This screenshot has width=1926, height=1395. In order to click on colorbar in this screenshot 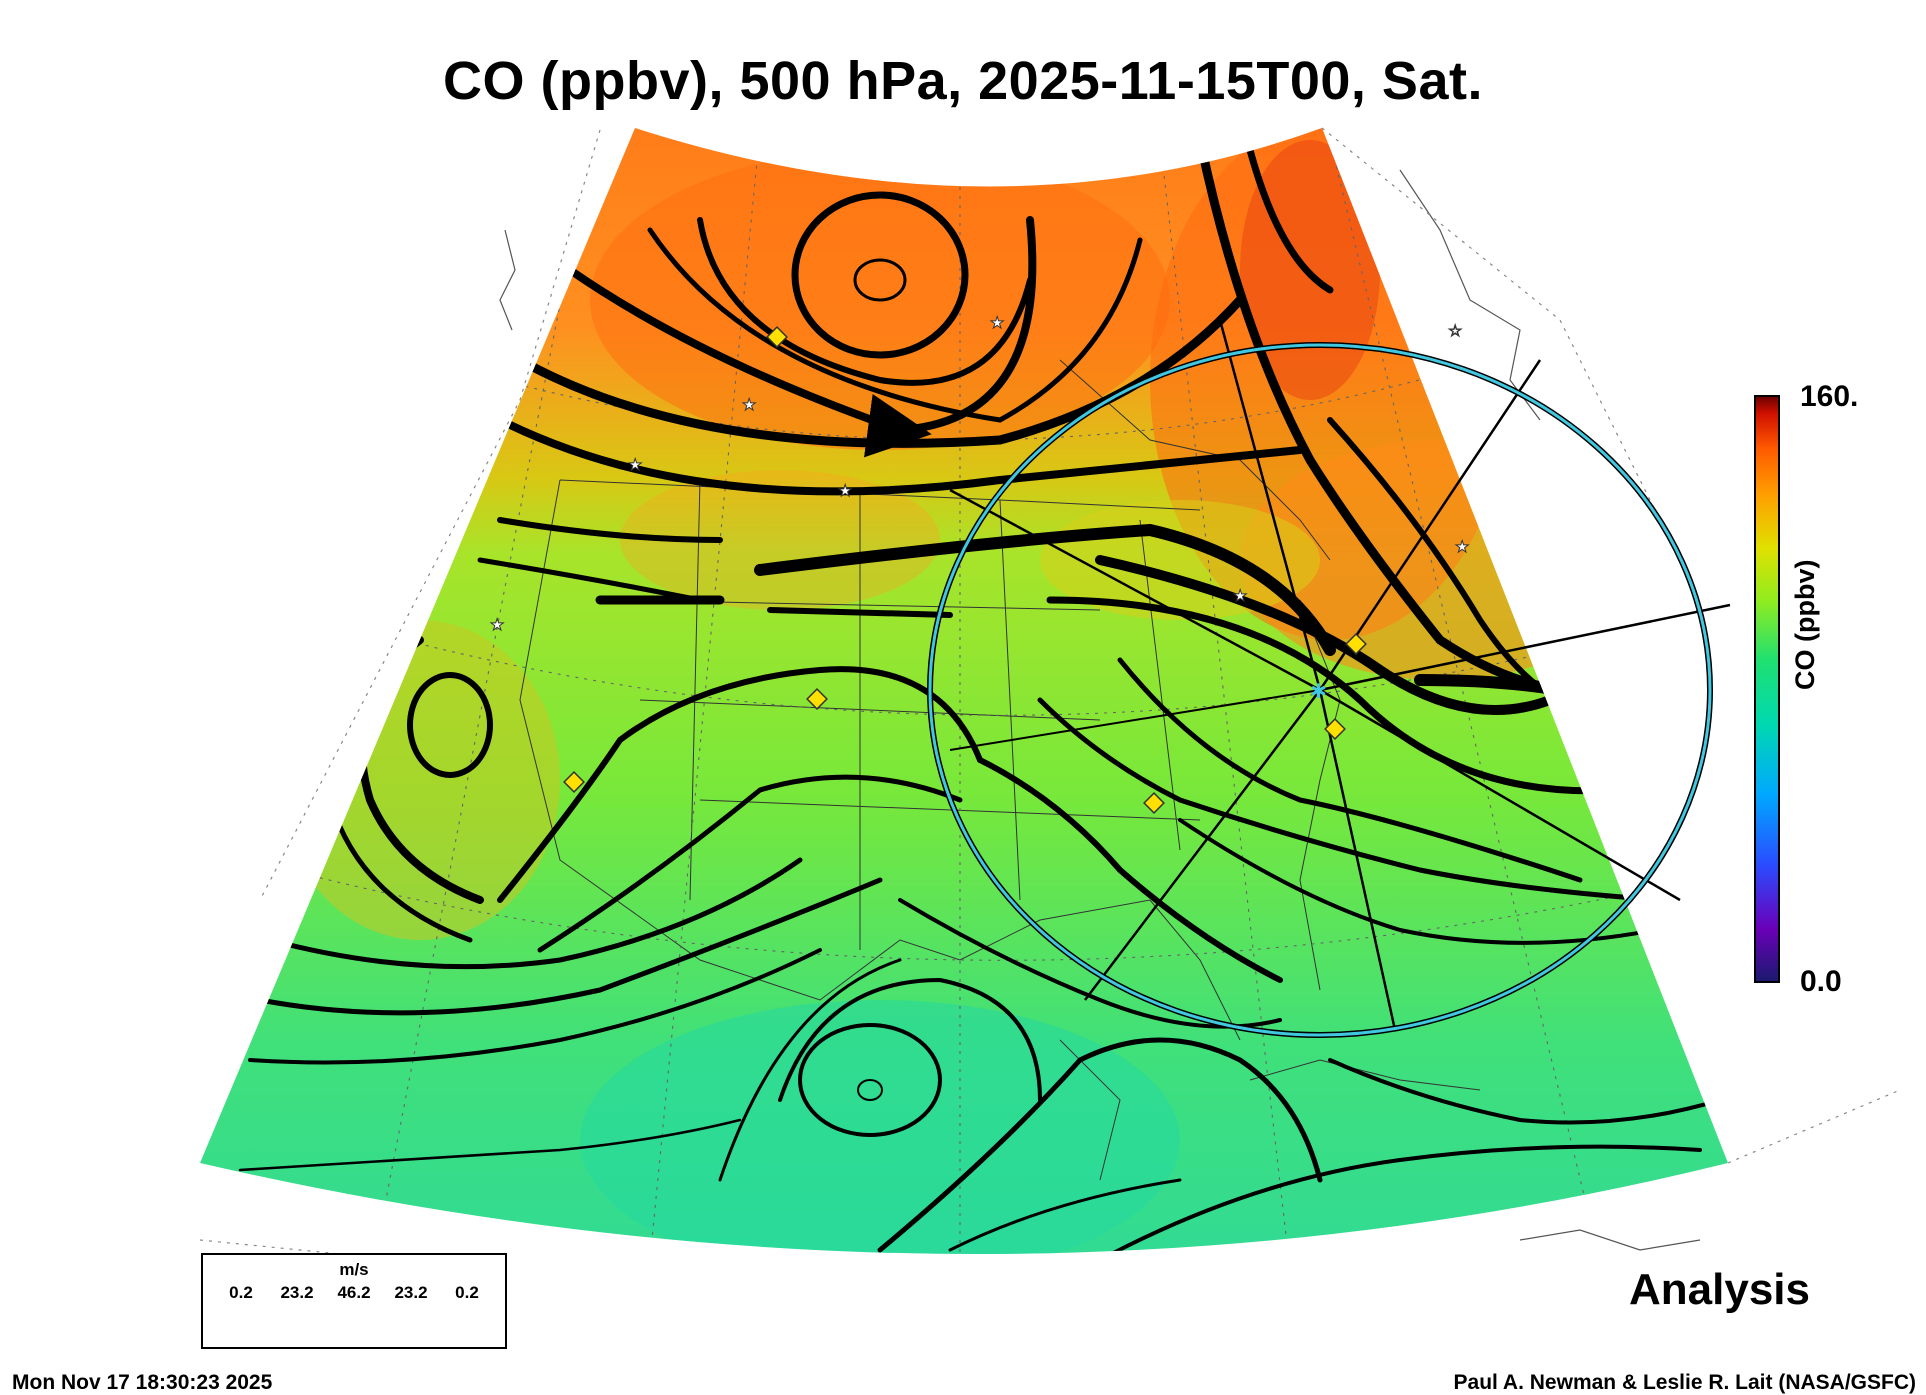, I will do `click(1767, 689)`.